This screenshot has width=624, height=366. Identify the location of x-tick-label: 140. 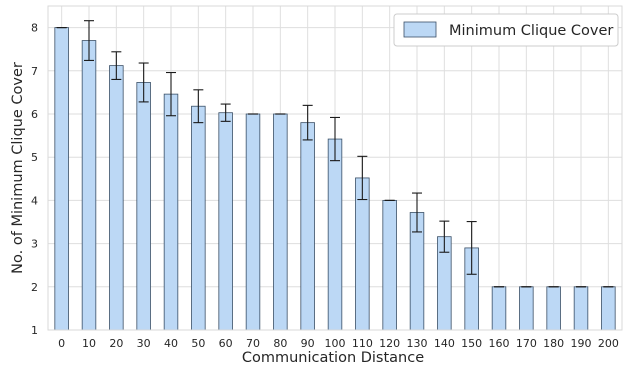
(444, 343).